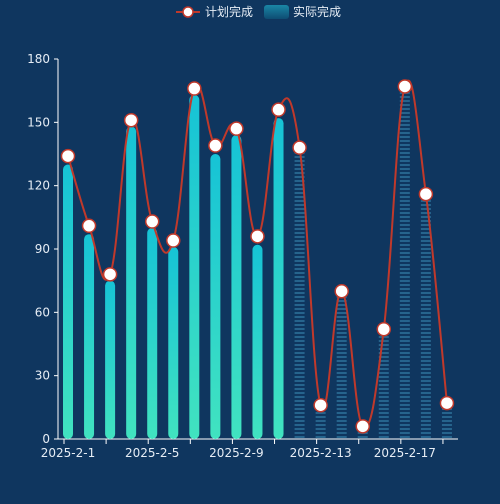 This screenshot has height=504, width=500. What do you see at coordinates (46, 439) in the screenshot?
I see `y-tick-label: 0` at bounding box center [46, 439].